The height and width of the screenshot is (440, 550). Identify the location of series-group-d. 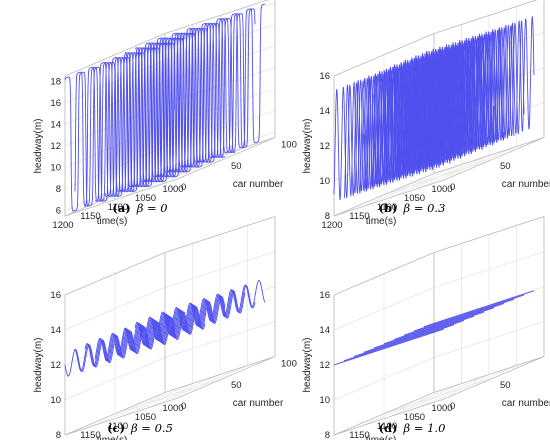
(433, 328).